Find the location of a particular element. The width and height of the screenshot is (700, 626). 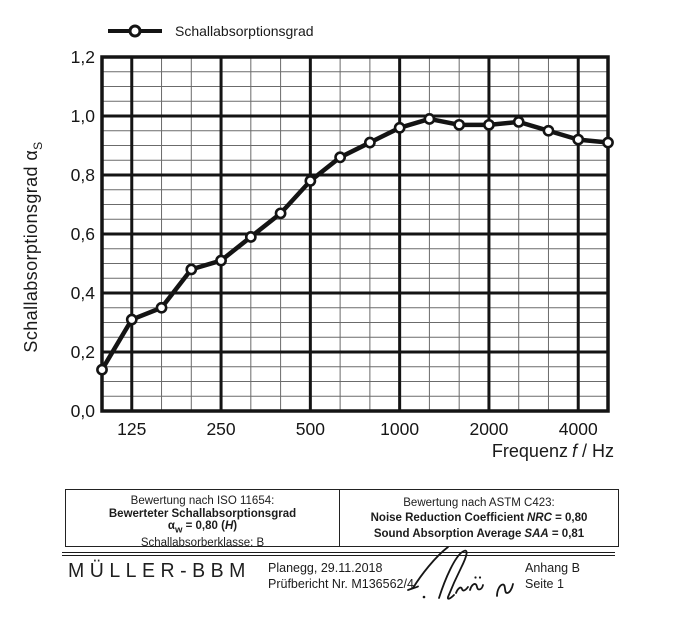

y-axis-title-text: Schallabsorptionsgrad α is located at coordinates (31, 251).